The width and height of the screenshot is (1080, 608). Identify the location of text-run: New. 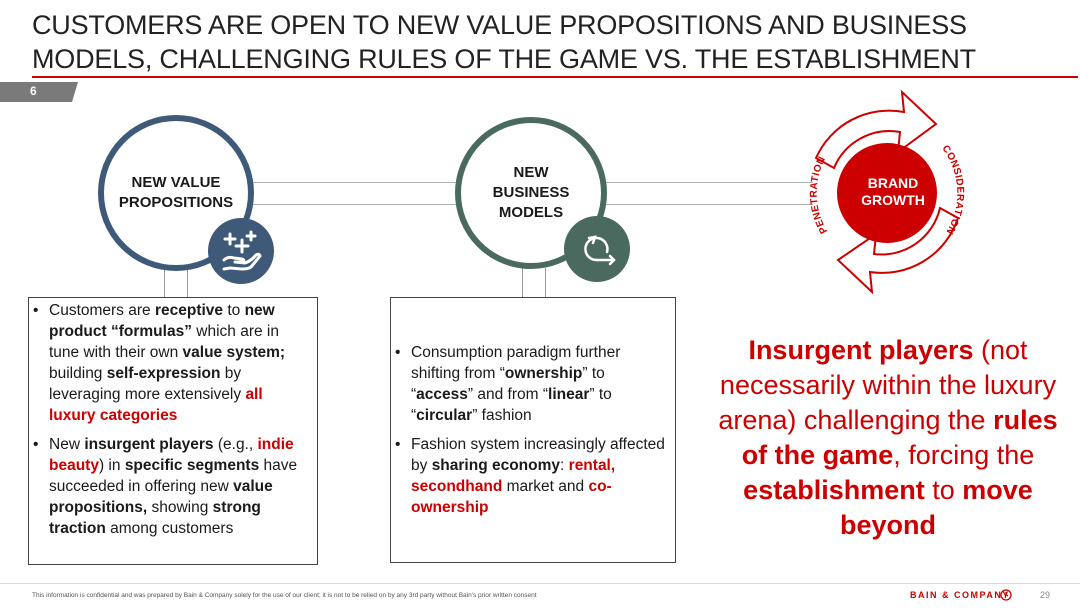
(67, 444).